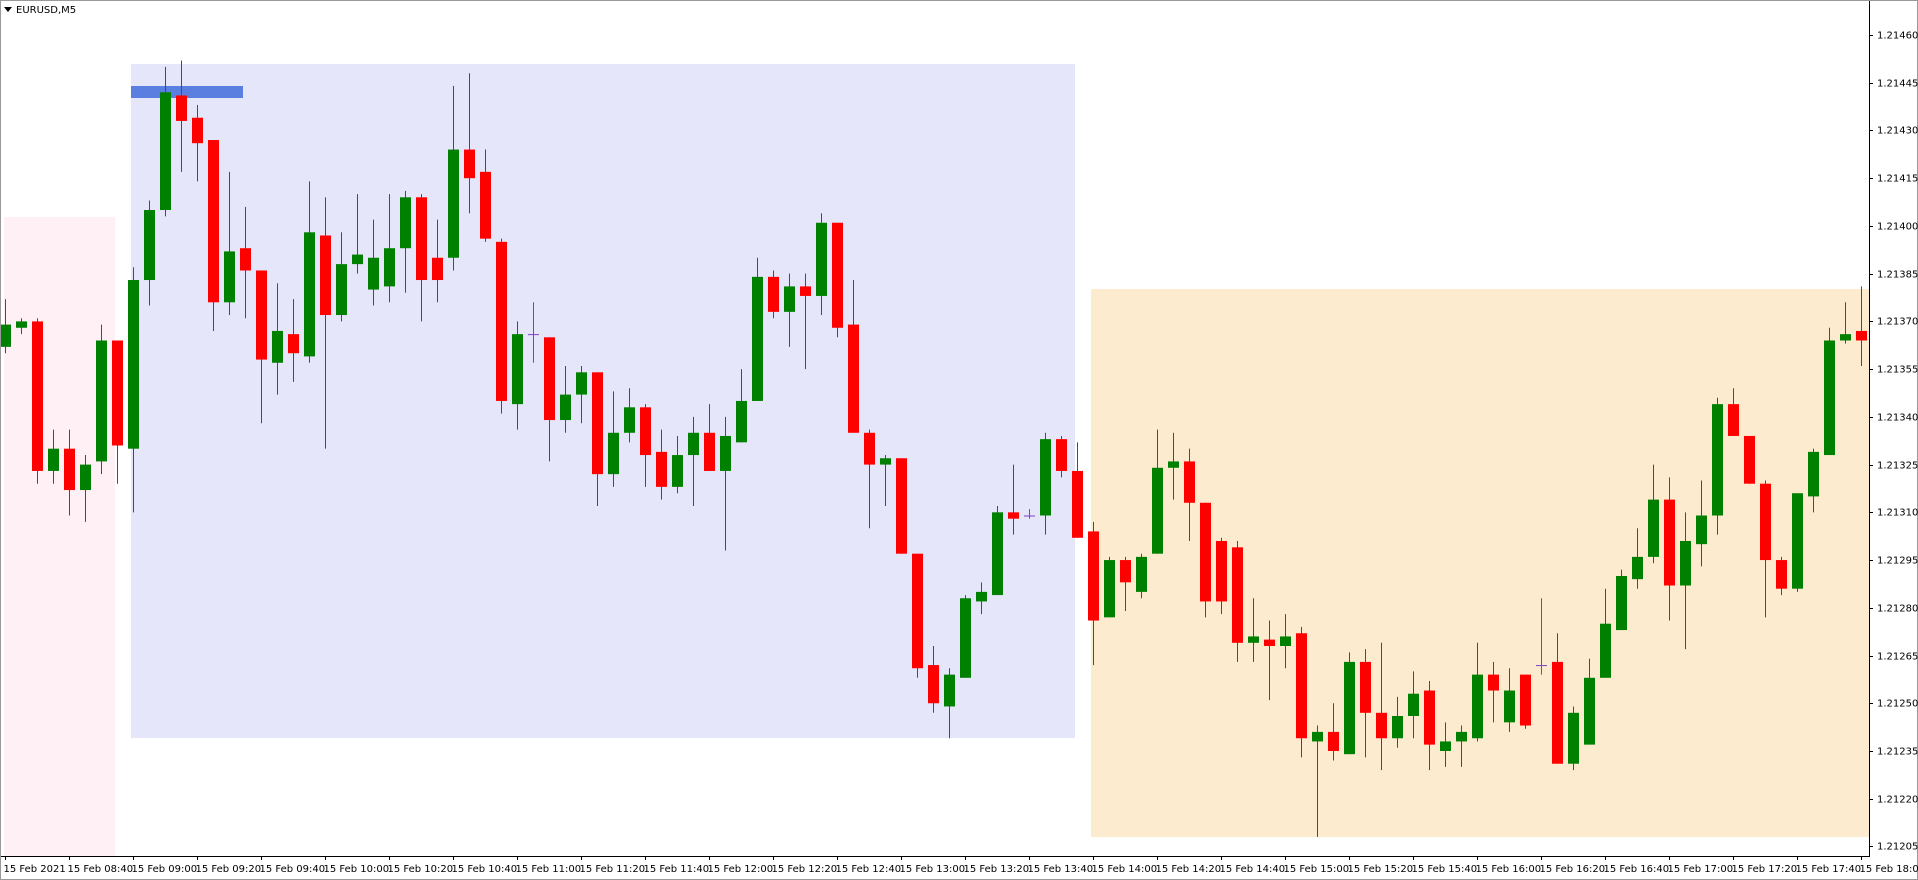 The image size is (1918, 880). I want to click on x-tick-label: 15 Feb 18:00, so click(1889, 869).